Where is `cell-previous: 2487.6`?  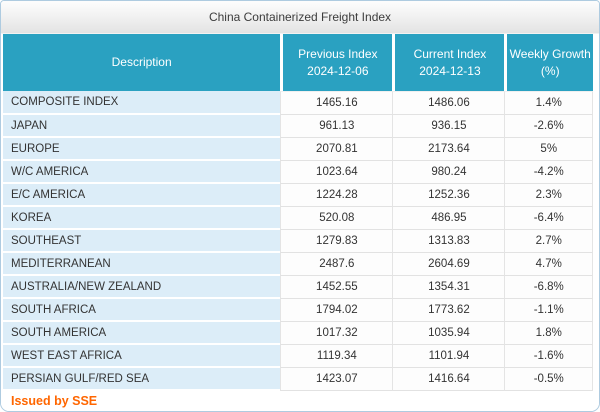 cell-previous: 2487.6 is located at coordinates (336, 264).